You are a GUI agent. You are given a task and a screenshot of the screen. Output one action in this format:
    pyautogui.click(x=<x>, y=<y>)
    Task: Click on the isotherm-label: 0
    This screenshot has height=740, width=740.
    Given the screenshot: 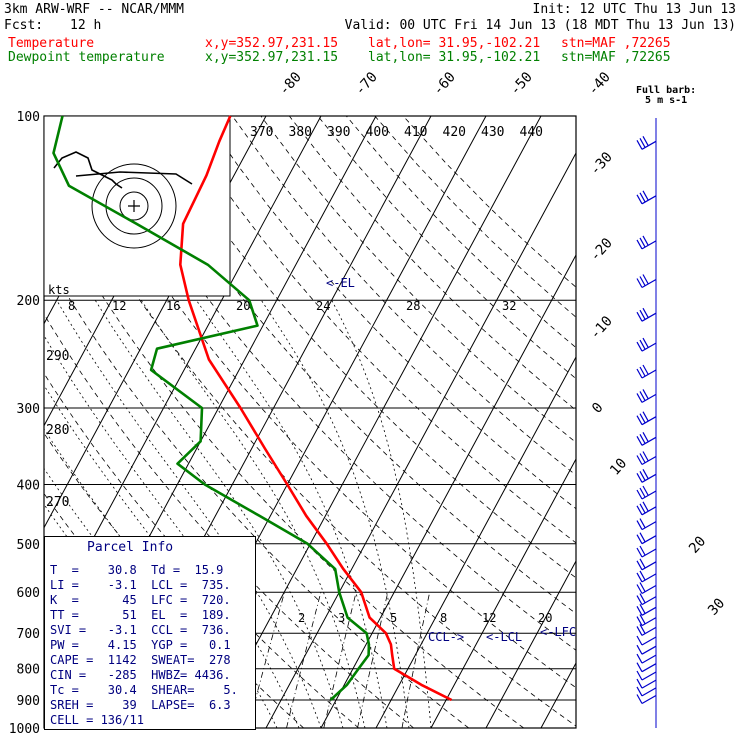 What is the action you would take?
    pyautogui.click(x=598, y=408)
    